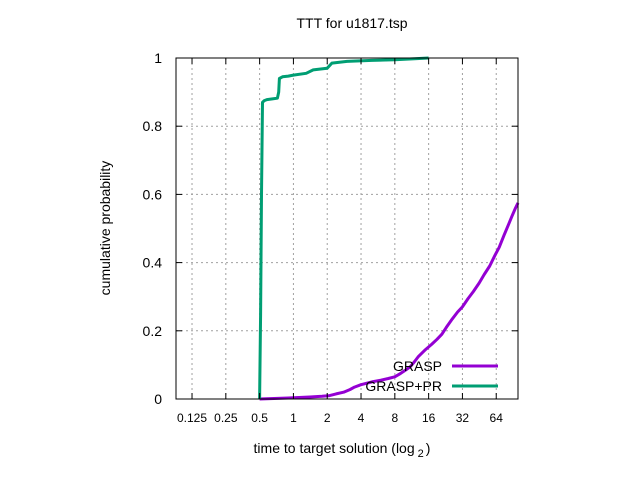  What do you see at coordinates (153, 126) in the screenshot?
I see `y-tick-label: 0.8` at bounding box center [153, 126].